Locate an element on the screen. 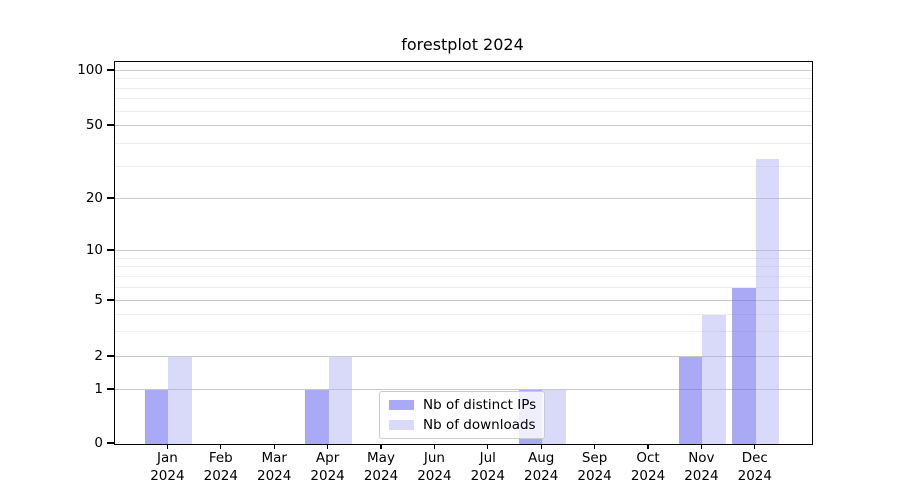 This screenshot has width=900, height=500. x-tick-label: Mar 2024 is located at coordinates (274, 467).